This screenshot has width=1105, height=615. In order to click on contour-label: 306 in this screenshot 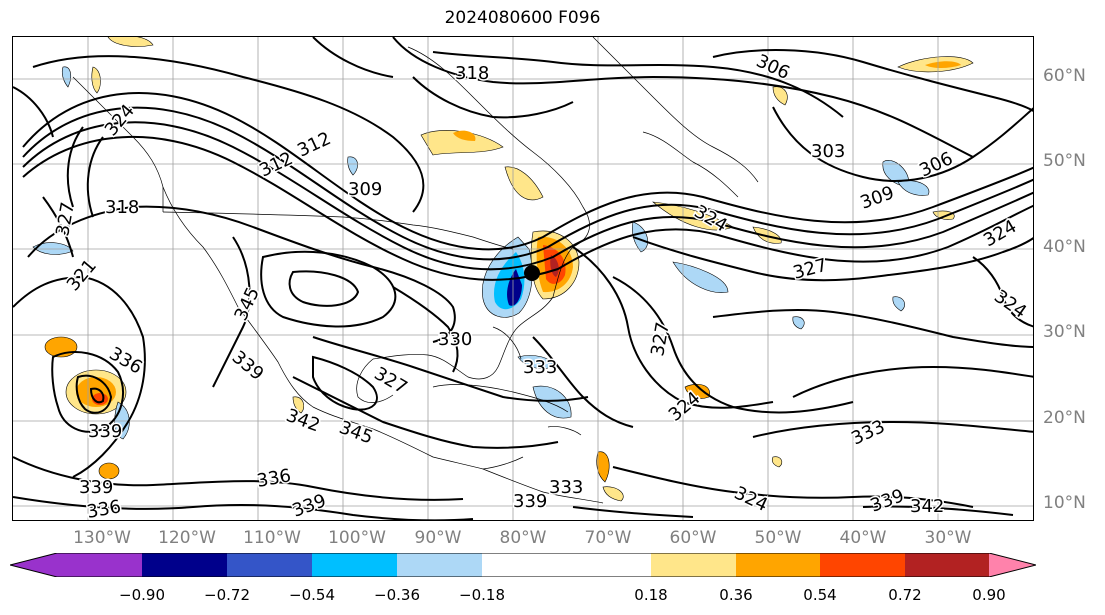, I will do `click(936, 165)`.